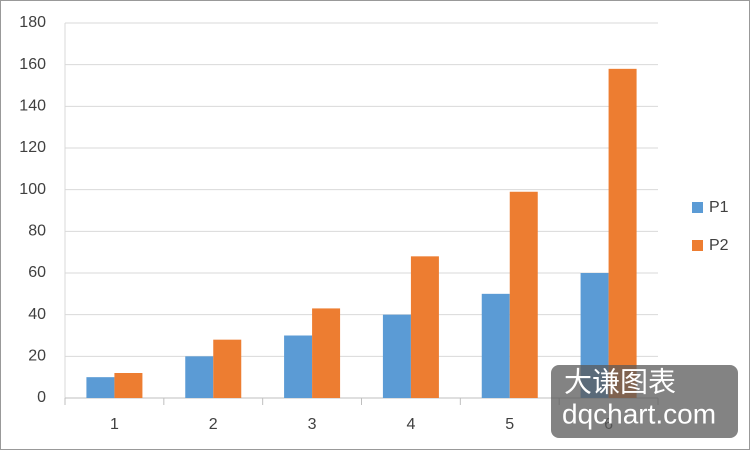  Describe the element at coordinates (509, 424) in the screenshot. I see `x-tick-label: 5` at that location.